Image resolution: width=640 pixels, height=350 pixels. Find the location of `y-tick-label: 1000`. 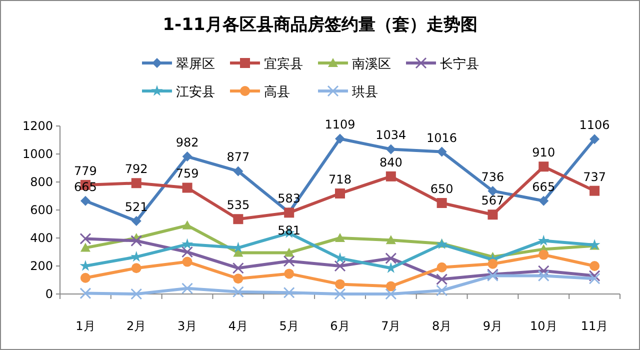

y-tick-label: 1000 is located at coordinates (37, 154).